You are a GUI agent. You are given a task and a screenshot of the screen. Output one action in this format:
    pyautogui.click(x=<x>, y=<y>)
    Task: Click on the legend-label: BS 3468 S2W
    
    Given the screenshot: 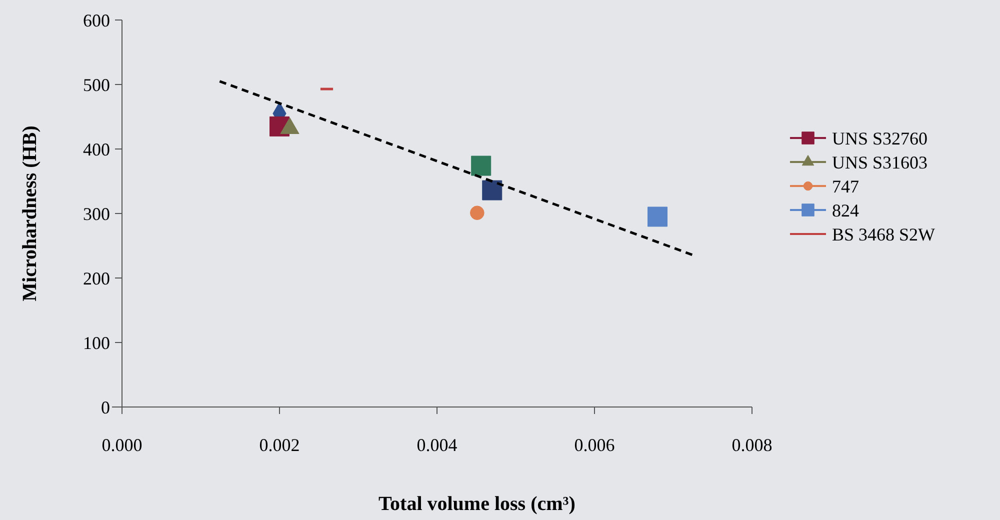 What is the action you would take?
    pyautogui.click(x=884, y=234)
    